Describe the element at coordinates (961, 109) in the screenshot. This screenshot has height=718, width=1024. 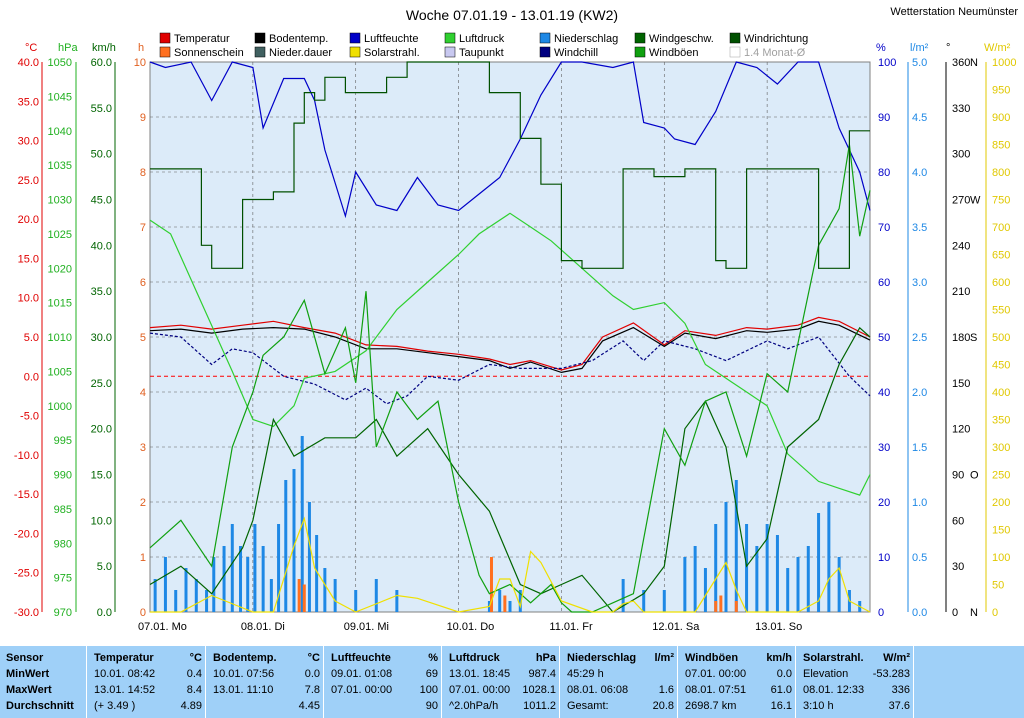
I see `axis-tick-direction: 330` at that location.